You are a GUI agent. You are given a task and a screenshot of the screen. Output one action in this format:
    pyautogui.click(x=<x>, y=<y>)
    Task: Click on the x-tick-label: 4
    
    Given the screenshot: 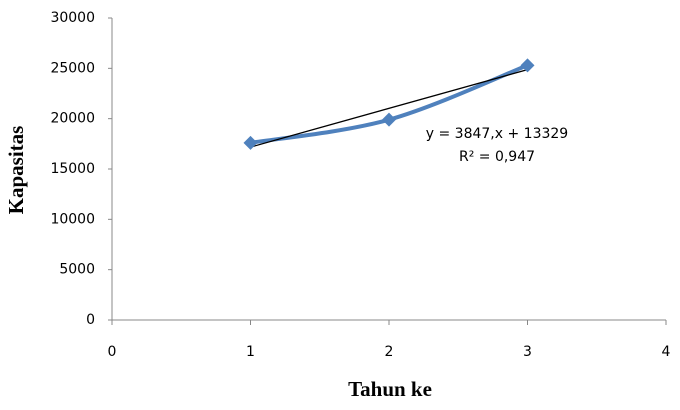 What is the action you would take?
    pyautogui.click(x=666, y=352)
    